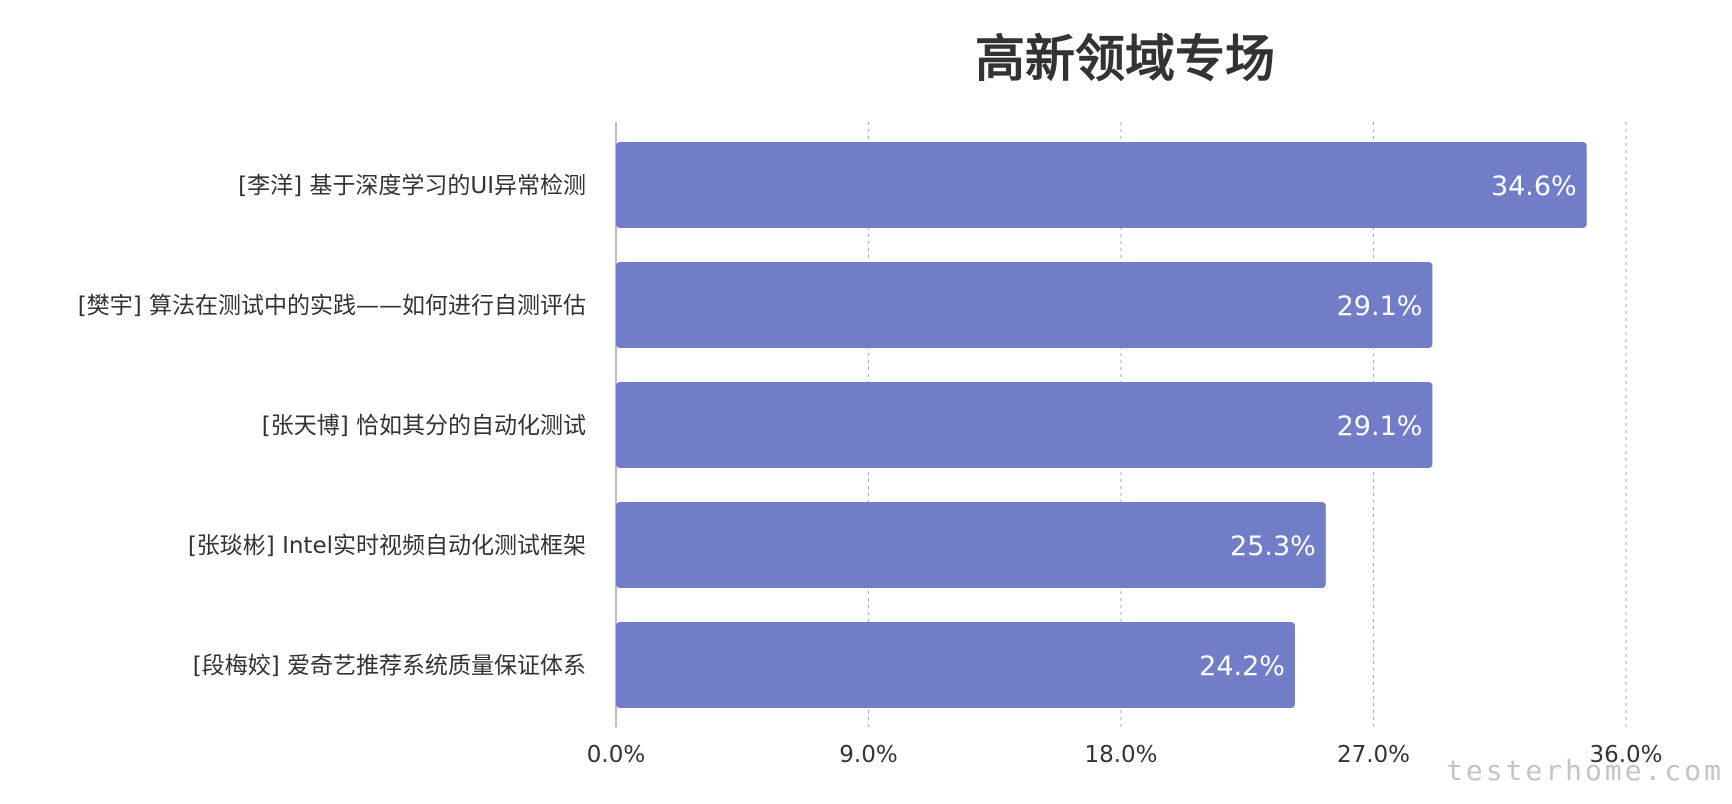 The height and width of the screenshot is (804, 1732). I want to click on category-label: [李洋] 基于深度学习的UI异常检测, so click(412, 186).